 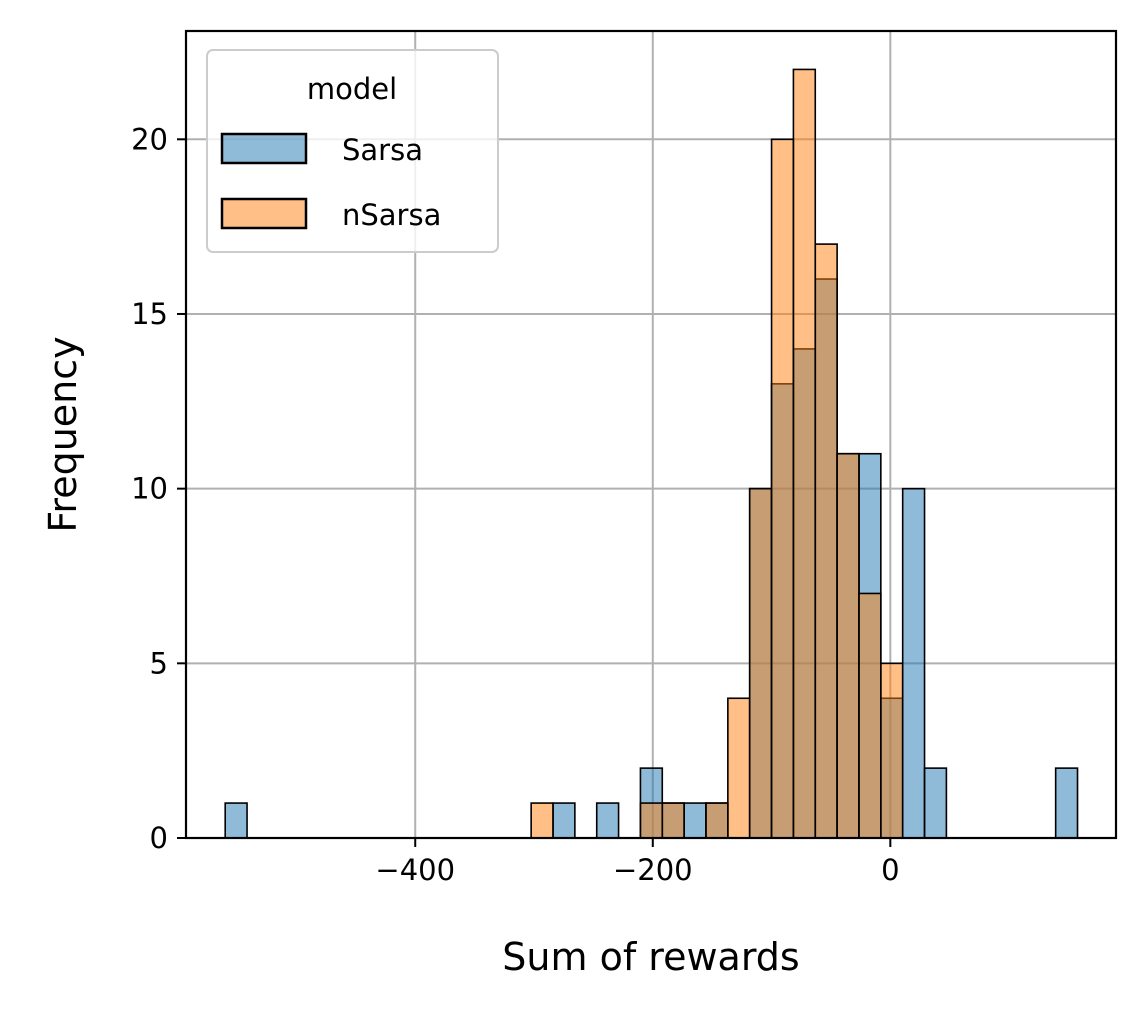 What do you see at coordinates (650, 957) in the screenshot?
I see `x-axis-label: Sum of rewards` at bounding box center [650, 957].